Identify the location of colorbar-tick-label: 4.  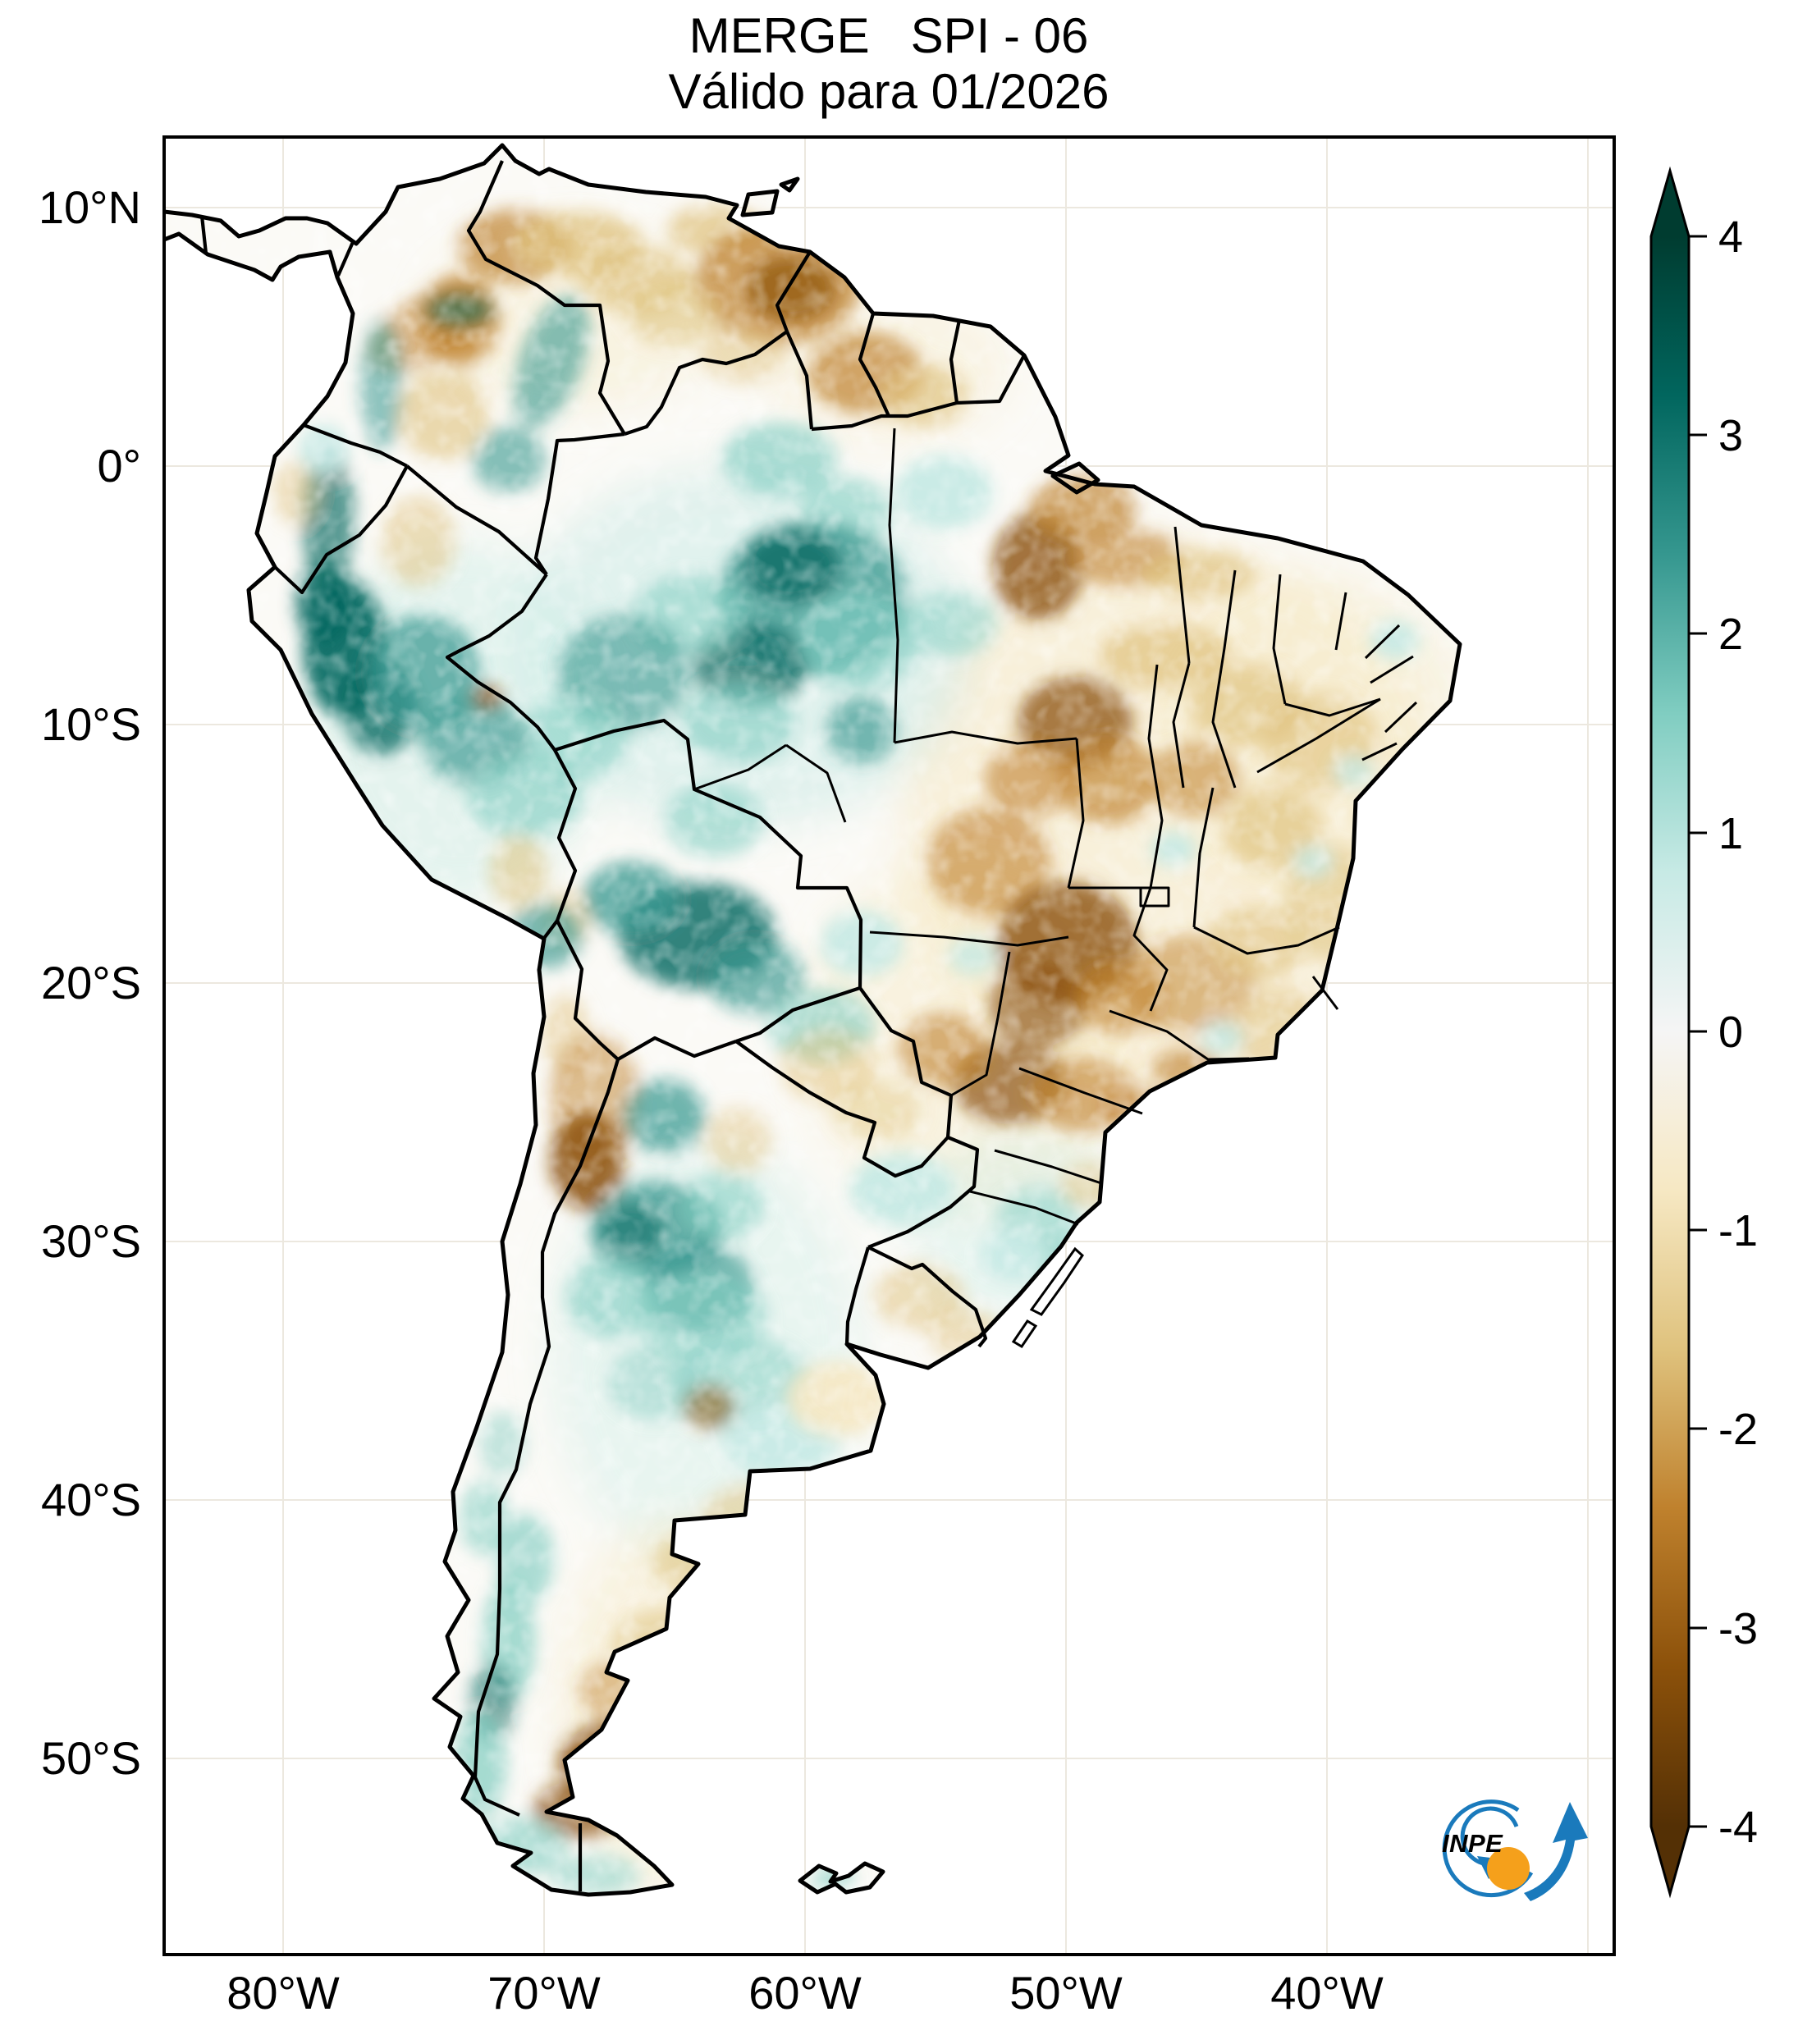
(1730, 237).